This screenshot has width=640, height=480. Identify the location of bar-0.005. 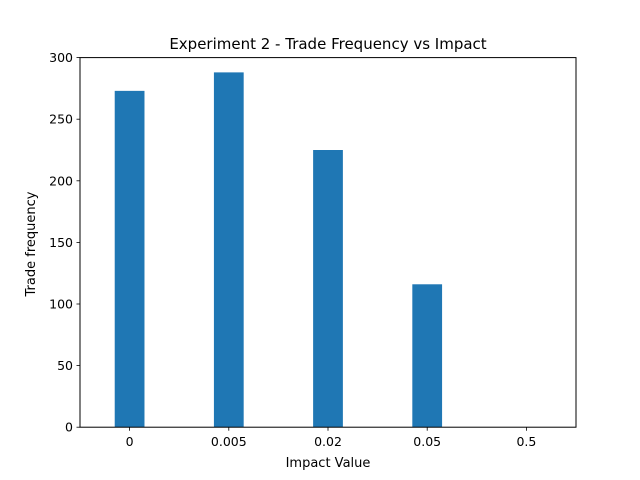
(228, 250).